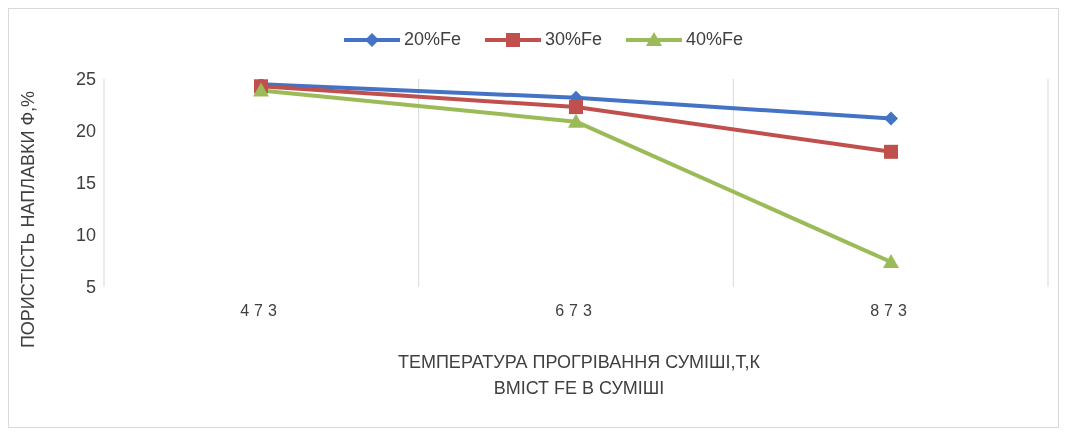 This screenshot has height=436, width=1067. I want to click on y-tick-label: 25, so click(85, 79).